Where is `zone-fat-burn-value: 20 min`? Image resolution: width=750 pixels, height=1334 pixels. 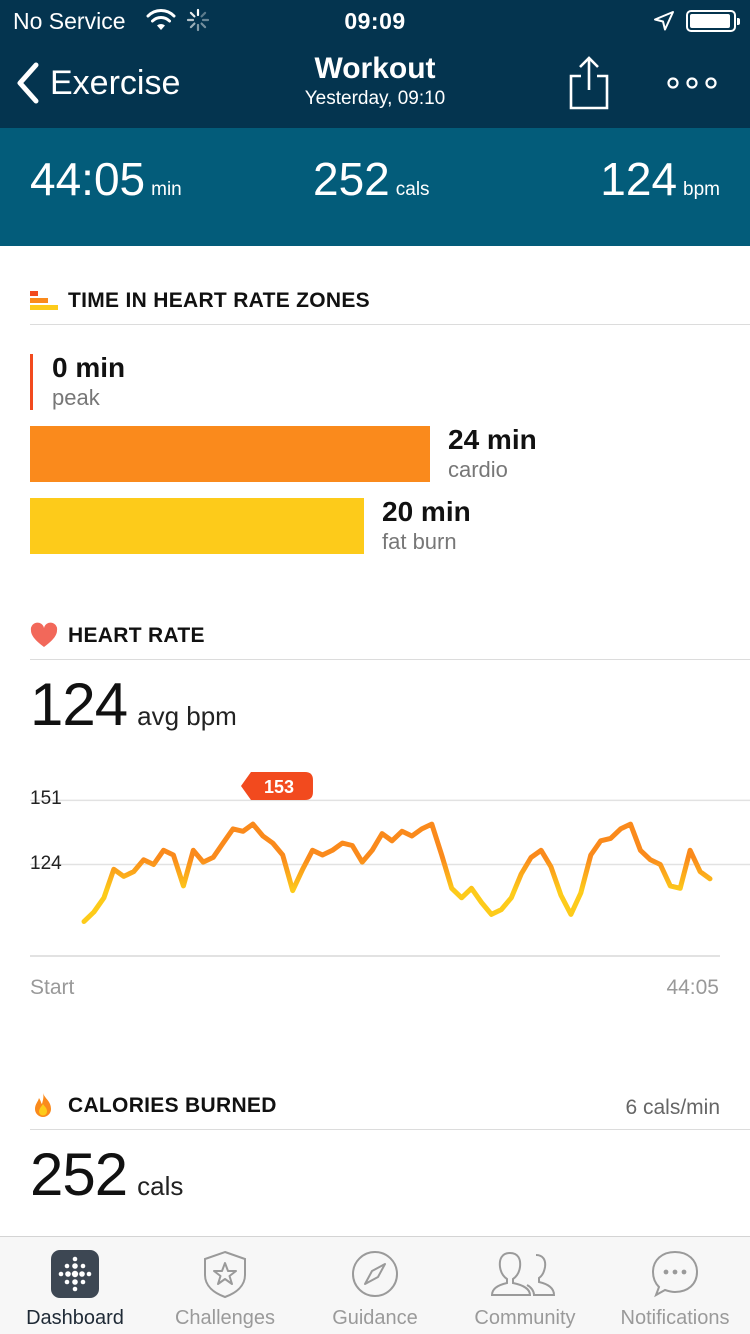 zone-fat-burn-value: 20 min is located at coordinates (426, 511).